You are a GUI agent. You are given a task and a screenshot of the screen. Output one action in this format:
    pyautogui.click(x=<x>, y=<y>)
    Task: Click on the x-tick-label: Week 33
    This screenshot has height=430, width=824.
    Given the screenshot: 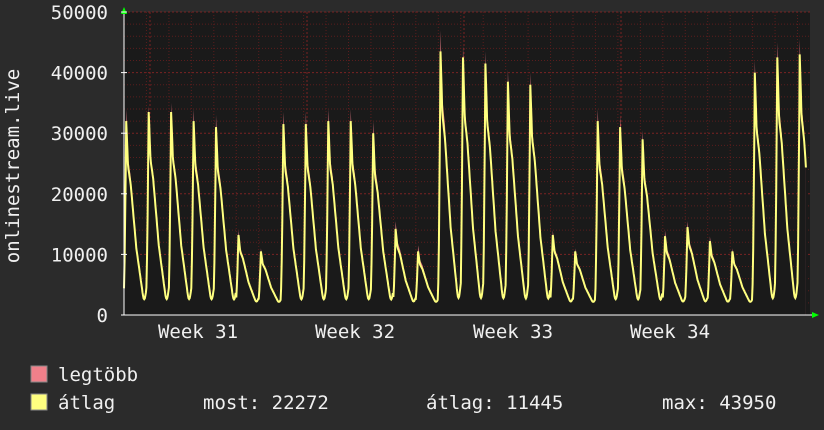 What is the action you would take?
    pyautogui.click(x=513, y=332)
    